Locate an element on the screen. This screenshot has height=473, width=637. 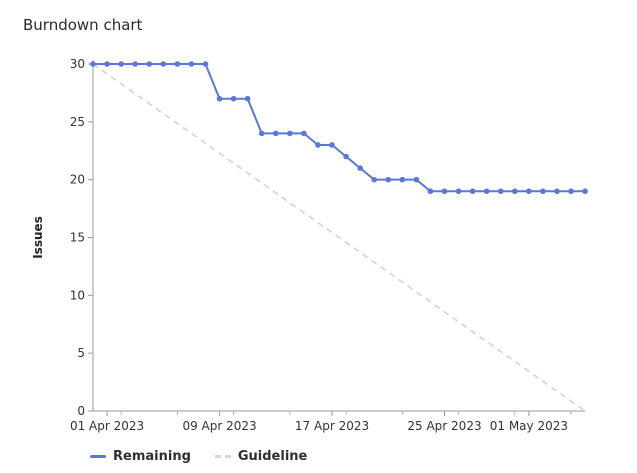
chart-legend: Remaining Guideline is located at coordinates (210, 456).